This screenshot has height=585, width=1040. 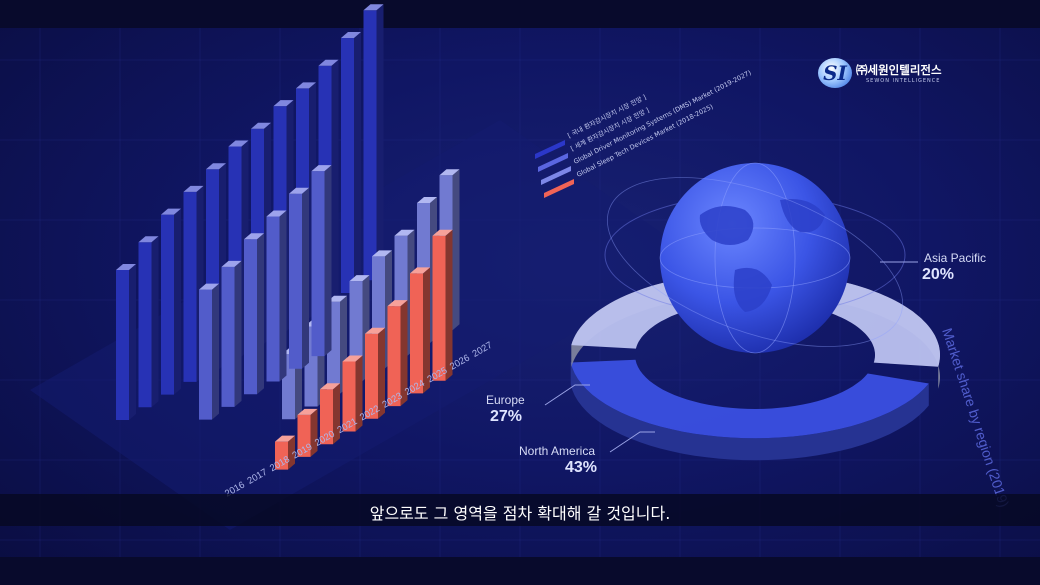 I want to click on letterbox-bottom, so click(x=520, y=571).